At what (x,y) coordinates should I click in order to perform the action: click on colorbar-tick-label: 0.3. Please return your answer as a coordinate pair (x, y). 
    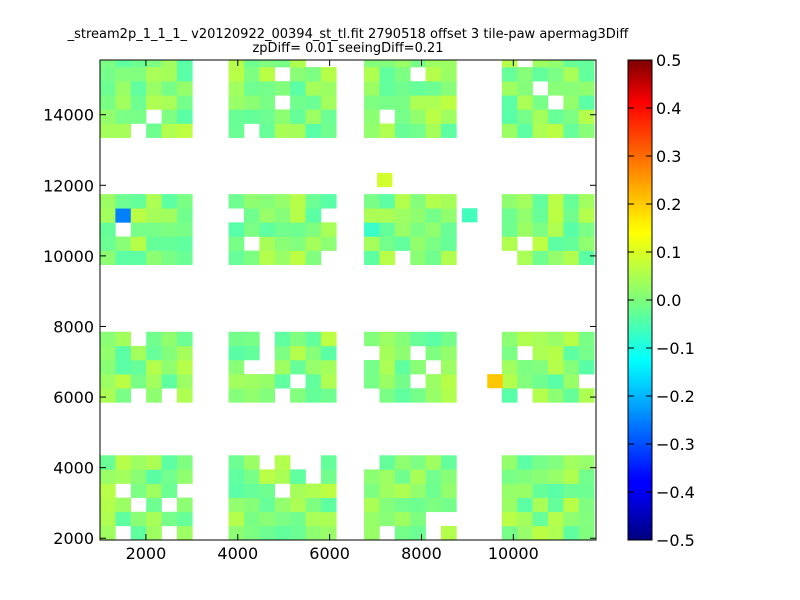
    Looking at the image, I should click on (668, 156).